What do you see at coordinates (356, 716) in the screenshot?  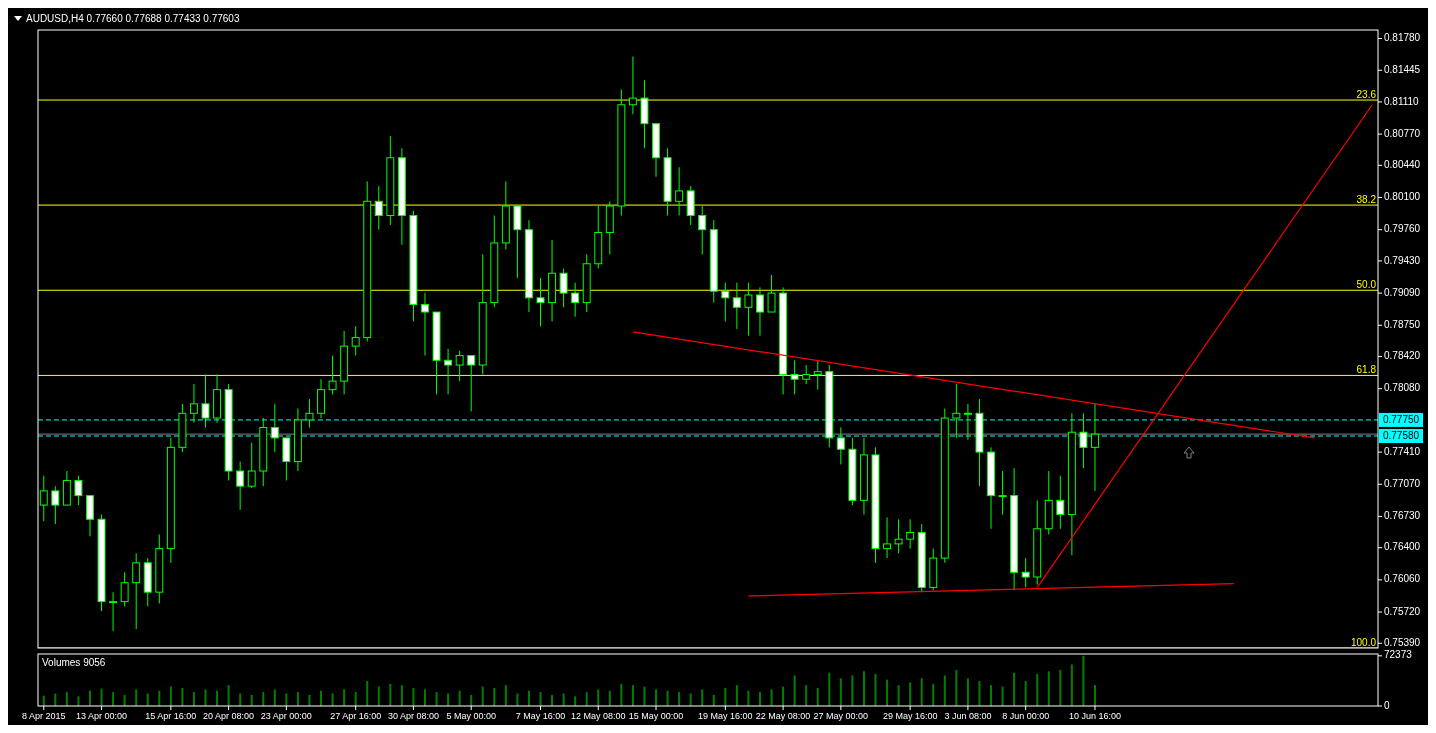 I see `x-tick-label: 27 Apr 16:00` at bounding box center [356, 716].